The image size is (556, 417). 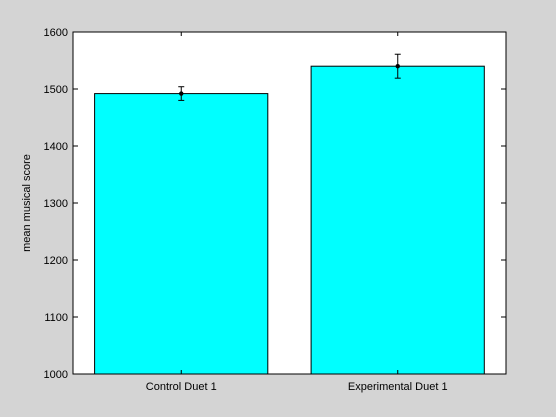 I want to click on y-tick-label-0: 1000, so click(x=56, y=375).